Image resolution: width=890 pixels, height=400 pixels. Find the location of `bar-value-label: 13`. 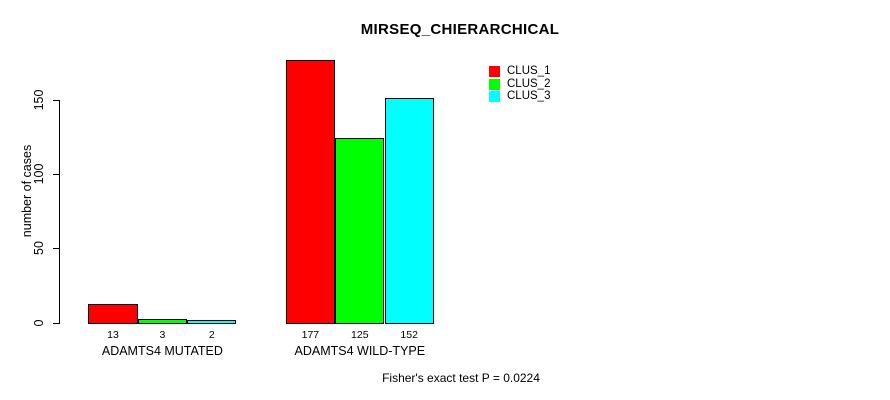

bar-value-label: 13 is located at coordinates (113, 334).